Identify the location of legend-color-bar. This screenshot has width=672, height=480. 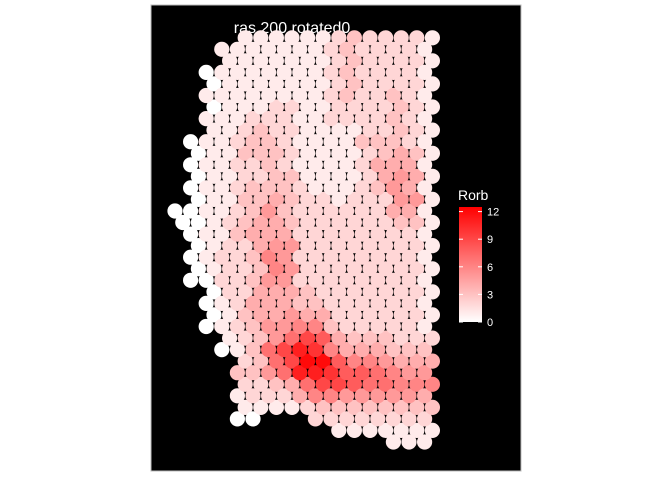
(470, 264).